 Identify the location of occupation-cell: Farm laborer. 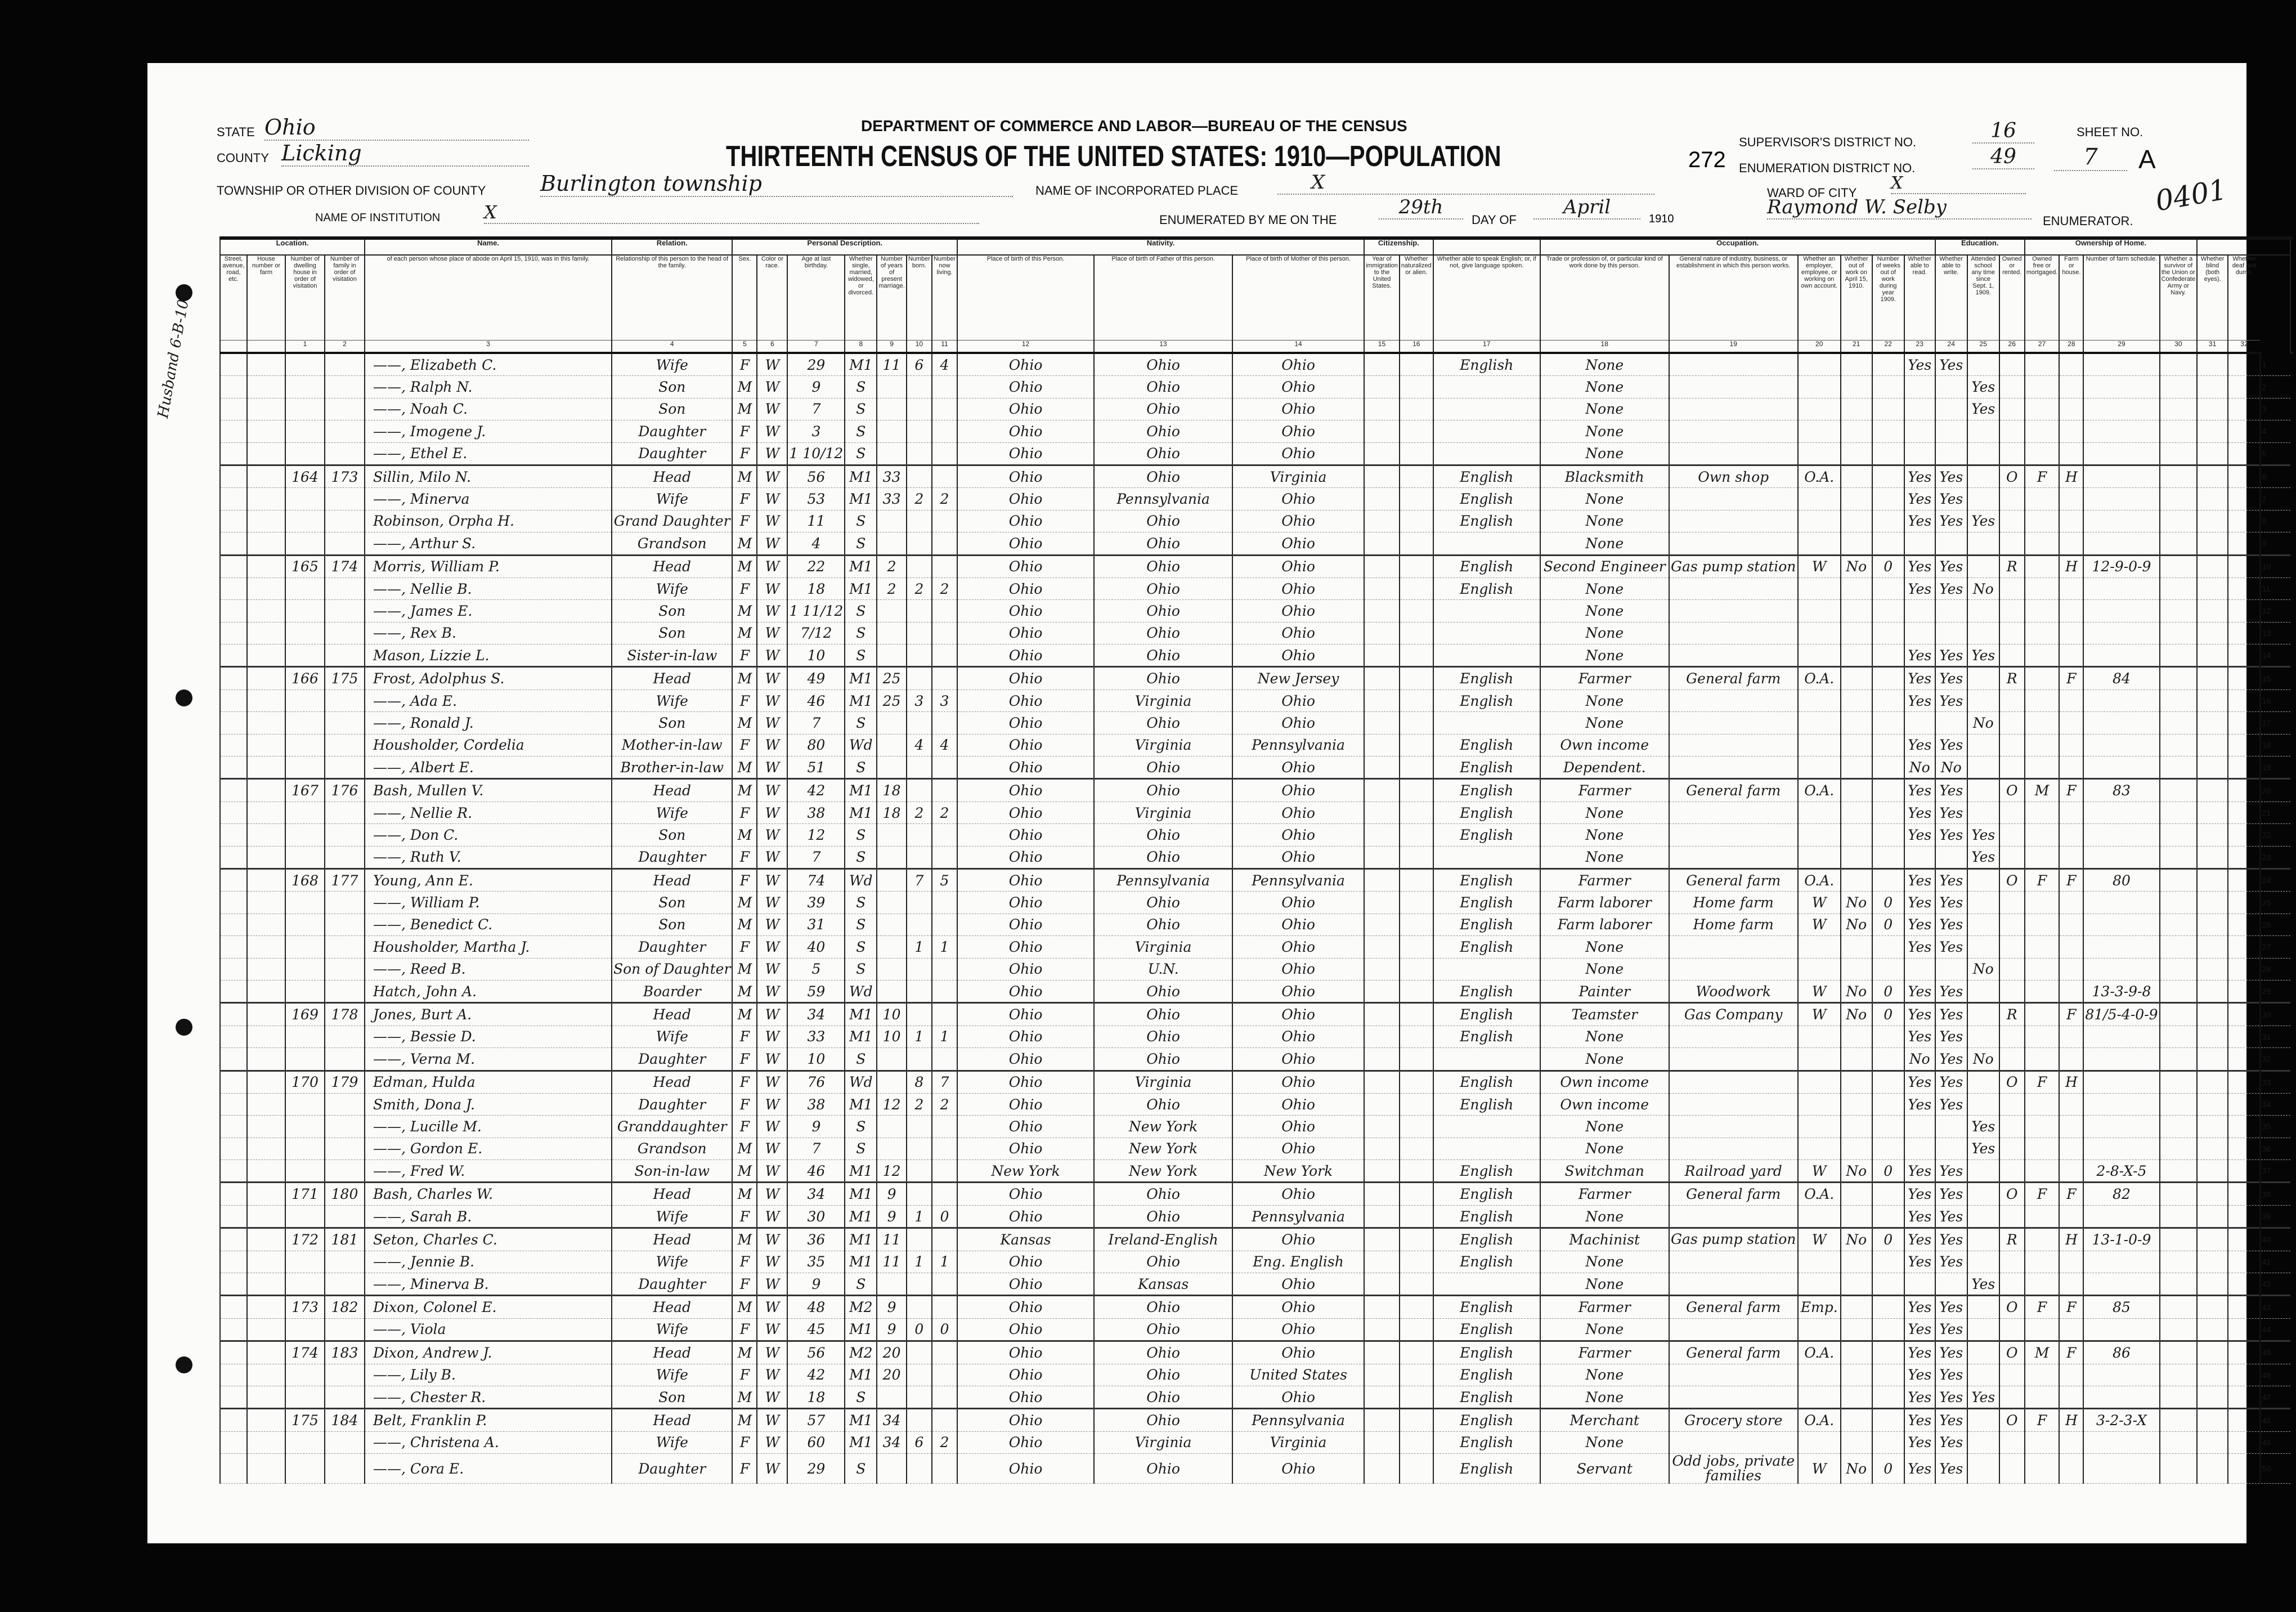
(1604, 902).